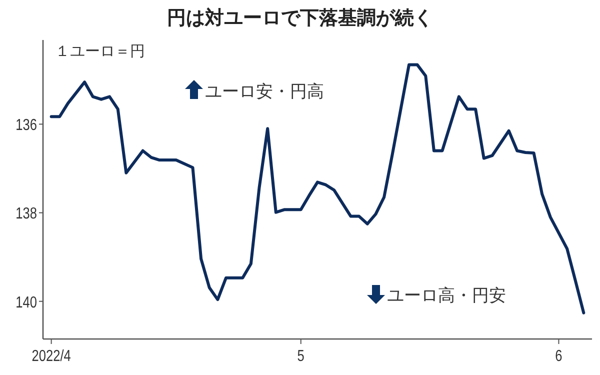 This screenshot has height=375, width=600. What do you see at coordinates (51, 357) in the screenshot?
I see `x-tick-label: 2022/4` at bounding box center [51, 357].